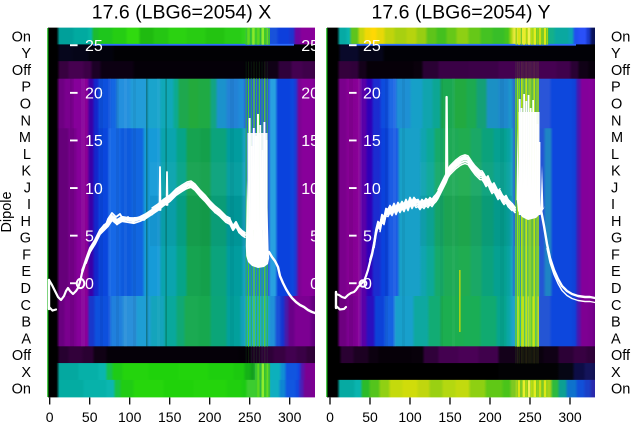  What do you see at coordinates (460, 13) in the screenshot?
I see `svg-text: 17.6 (LBG6=2054) Y` at bounding box center [460, 13].